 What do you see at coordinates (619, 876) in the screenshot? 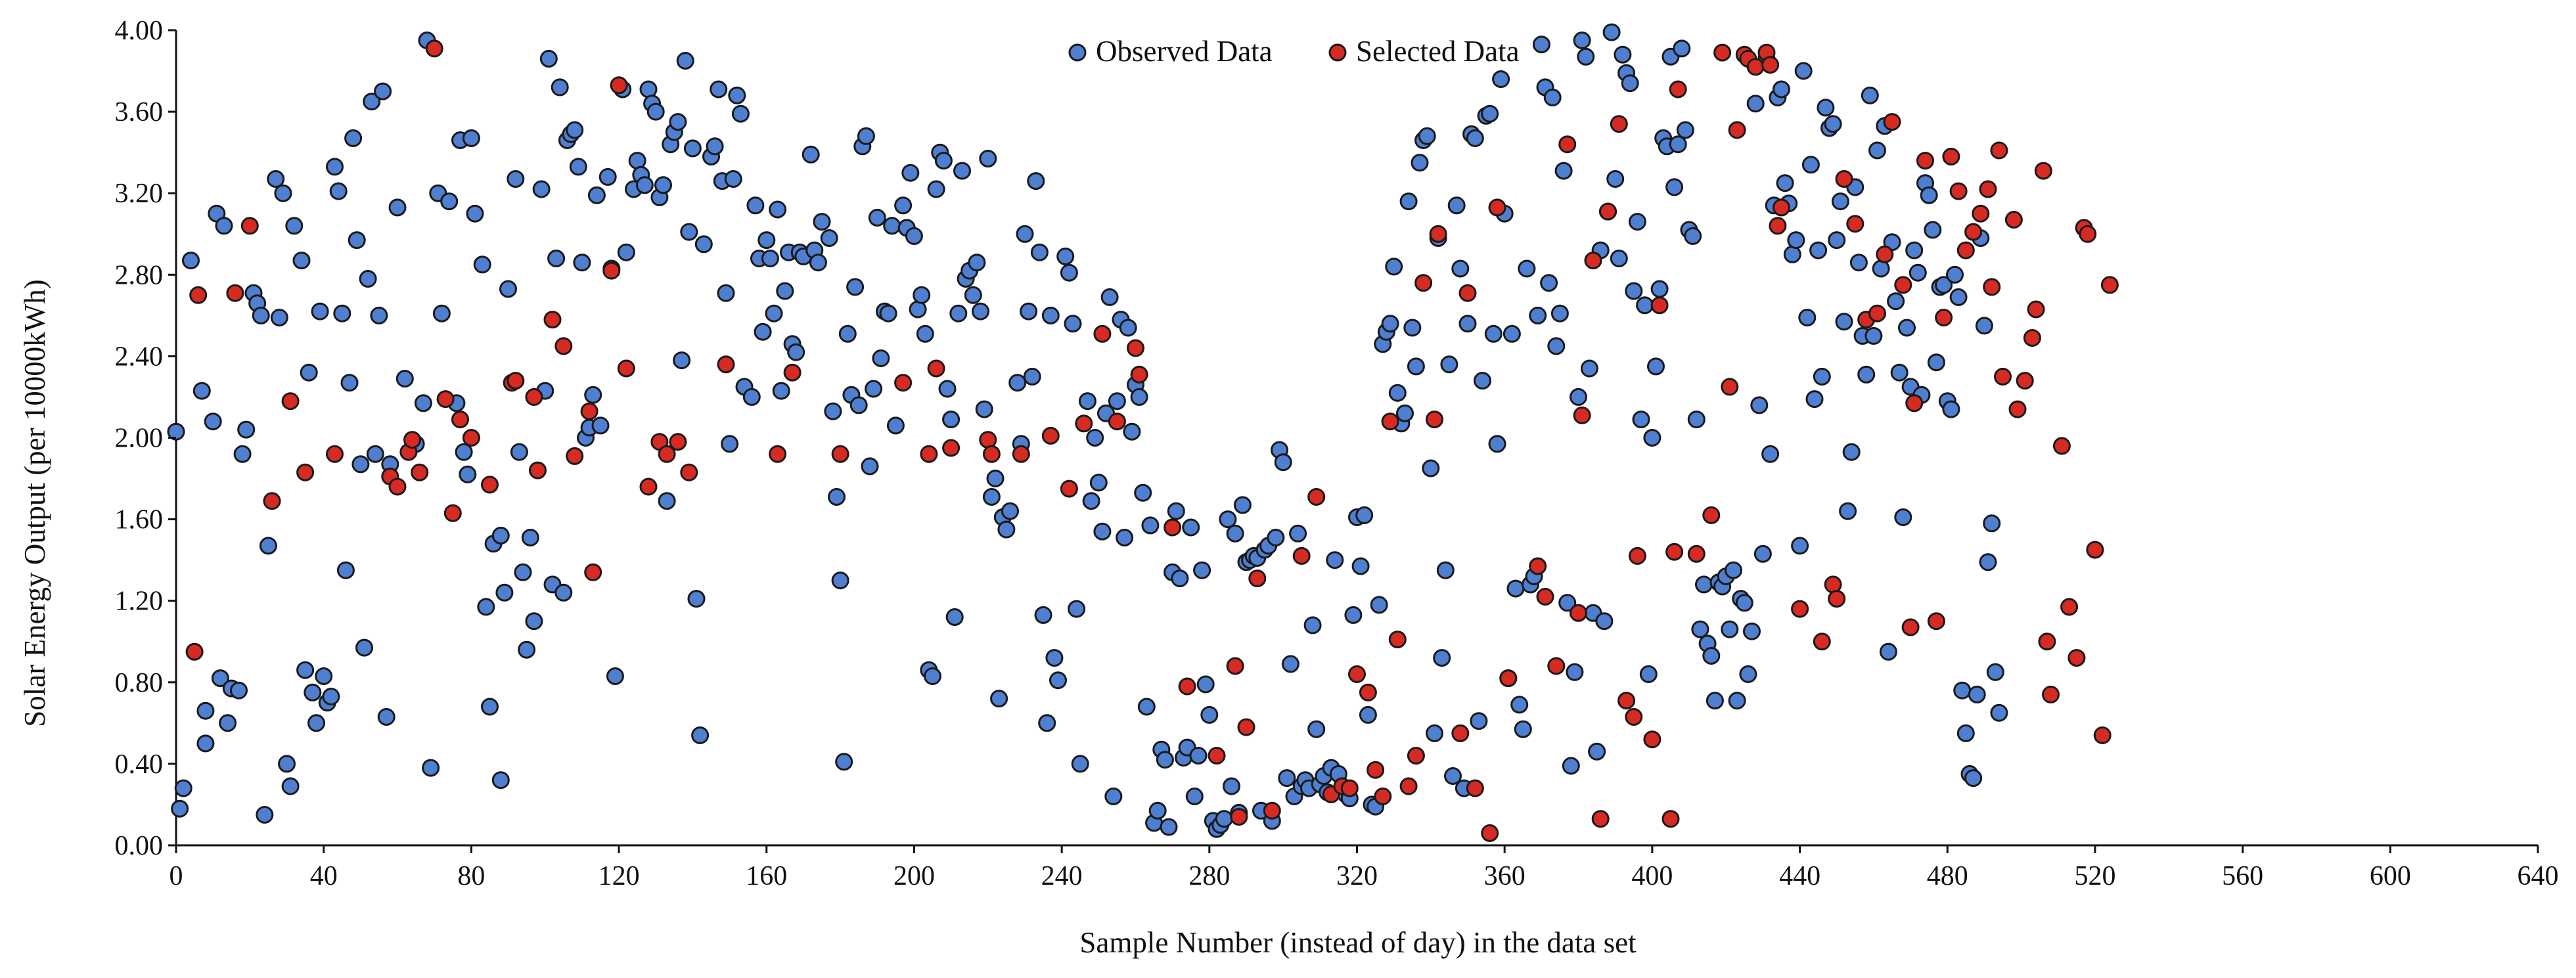
I see `x-tick-label: 120` at bounding box center [619, 876].